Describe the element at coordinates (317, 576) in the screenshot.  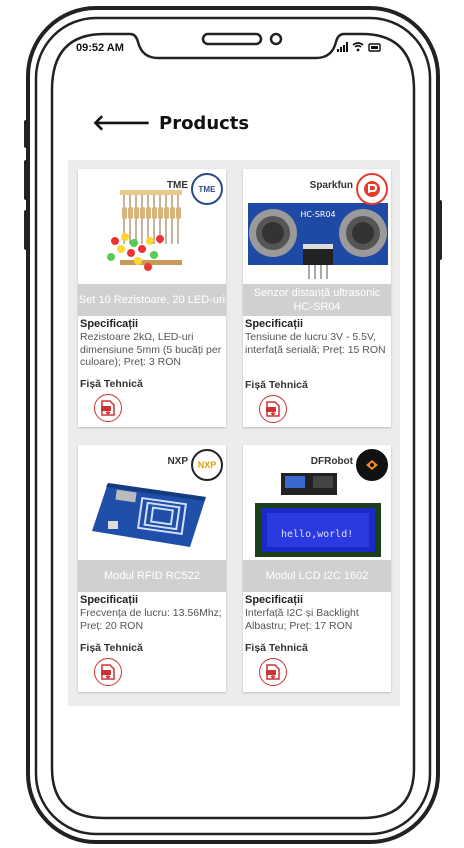
I see `product-name: Modul LCD I2C 1602` at that location.